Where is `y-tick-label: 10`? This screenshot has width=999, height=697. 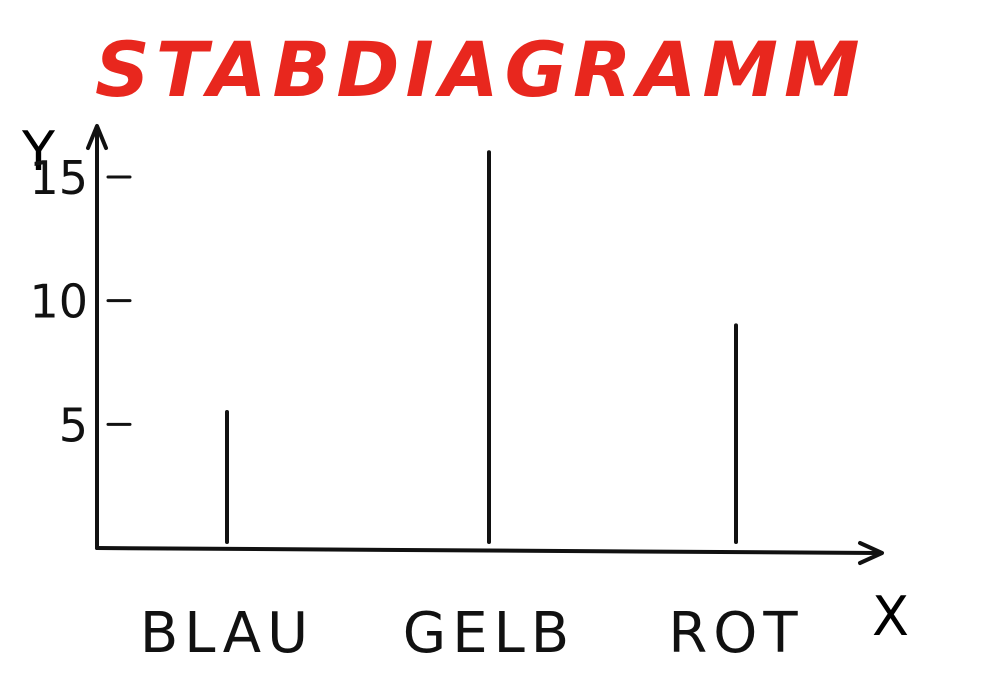
y-tick-label: 10 is located at coordinates (58, 302).